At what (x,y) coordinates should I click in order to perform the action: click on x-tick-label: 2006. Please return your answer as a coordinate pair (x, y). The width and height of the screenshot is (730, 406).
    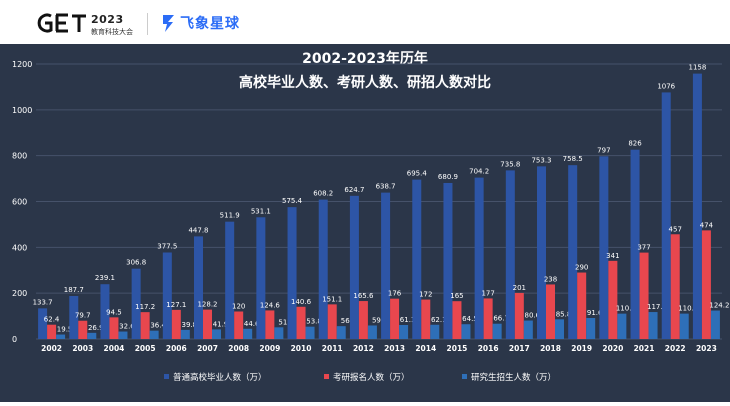
    Looking at the image, I should click on (176, 348).